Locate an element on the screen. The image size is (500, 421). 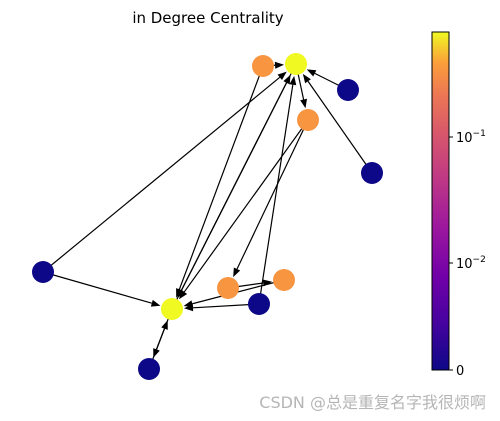
colorbar-tick-label: 10⁻¹ is located at coordinates (471, 137).